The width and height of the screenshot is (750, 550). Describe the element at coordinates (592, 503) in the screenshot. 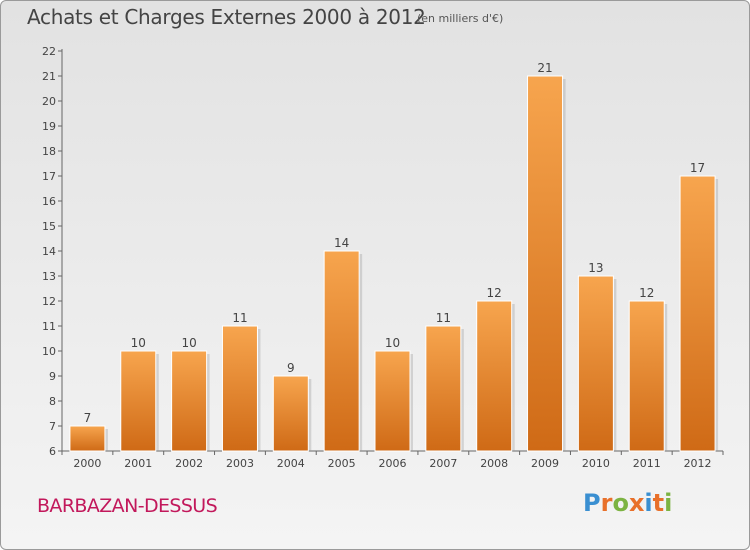

I see `logo-letter: P` at that location.